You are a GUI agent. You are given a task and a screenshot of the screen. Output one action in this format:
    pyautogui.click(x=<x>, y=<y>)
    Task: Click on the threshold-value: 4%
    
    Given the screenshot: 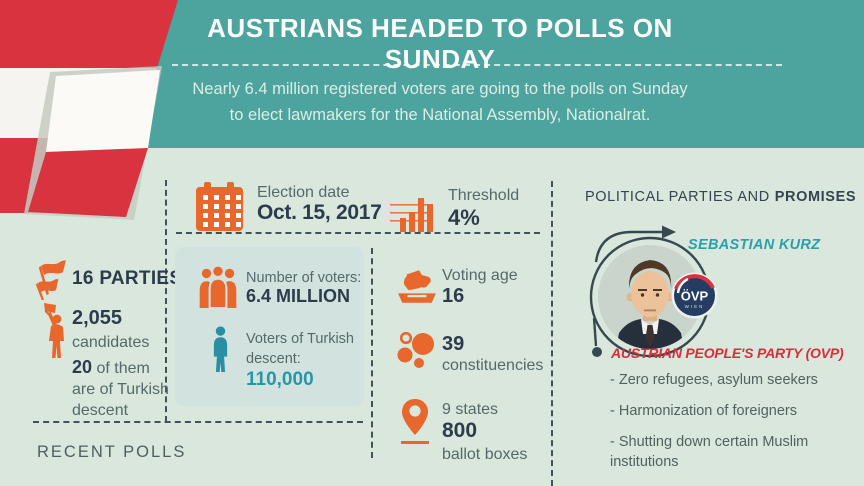 What is the action you would take?
    pyautogui.click(x=464, y=217)
    